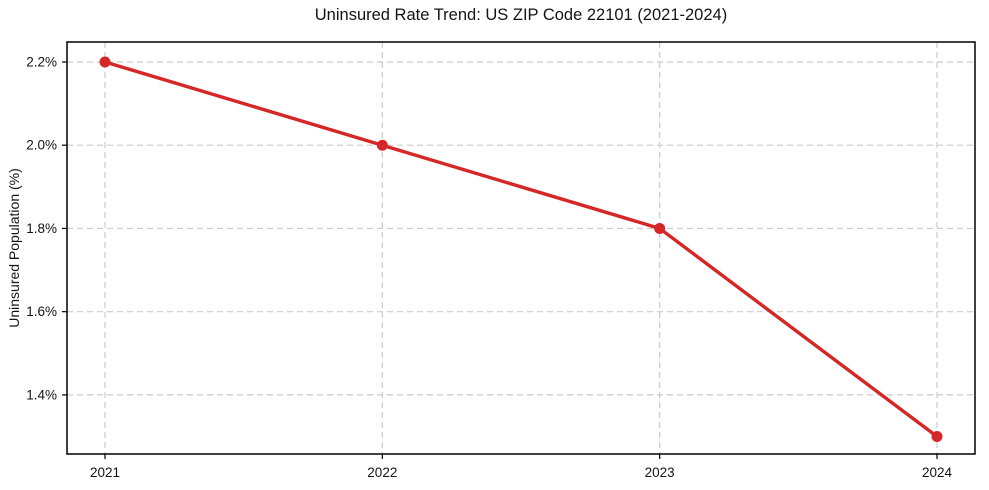 The width and height of the screenshot is (989, 490). Describe the element at coordinates (937, 472) in the screenshot. I see `x-tick-label: 2024` at that location.